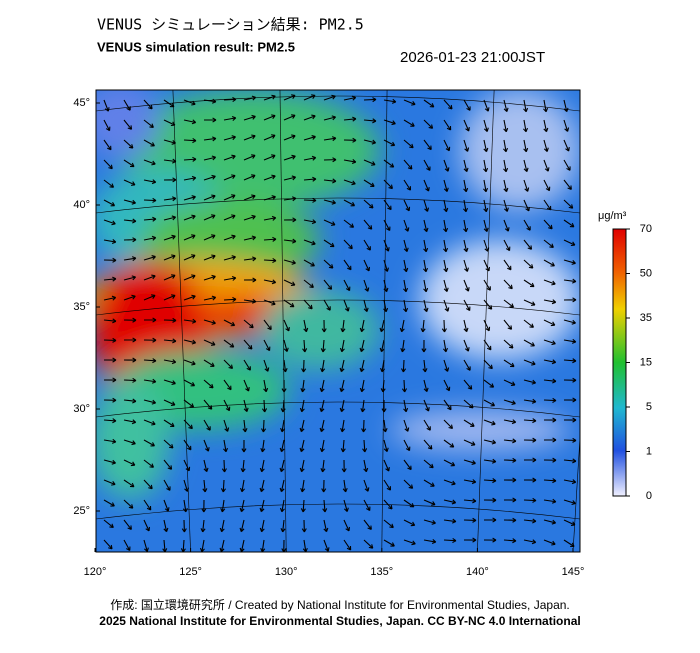  What do you see at coordinates (81, 307) in the screenshot?
I see `lat-label: 35°` at bounding box center [81, 307].